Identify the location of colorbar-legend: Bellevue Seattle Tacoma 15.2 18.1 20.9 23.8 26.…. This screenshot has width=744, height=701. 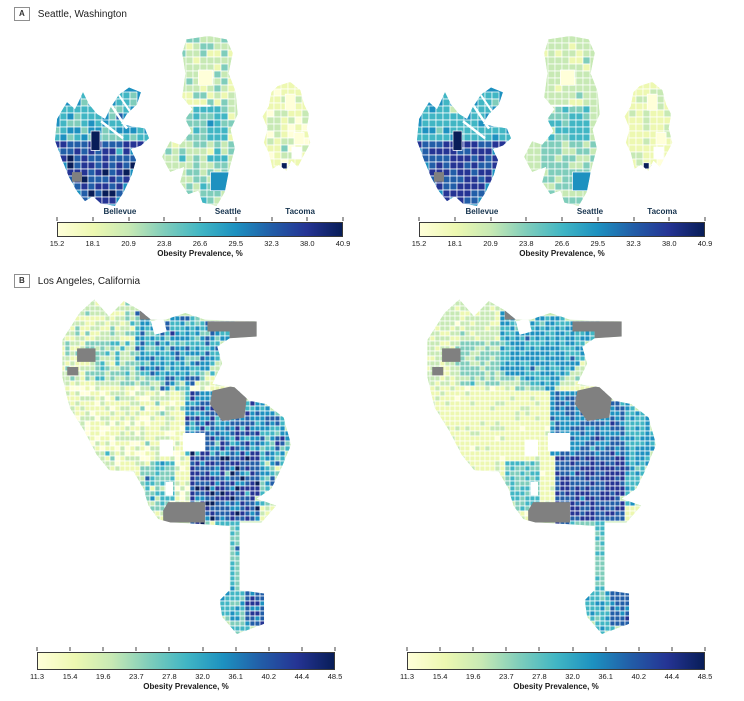
(200, 235).